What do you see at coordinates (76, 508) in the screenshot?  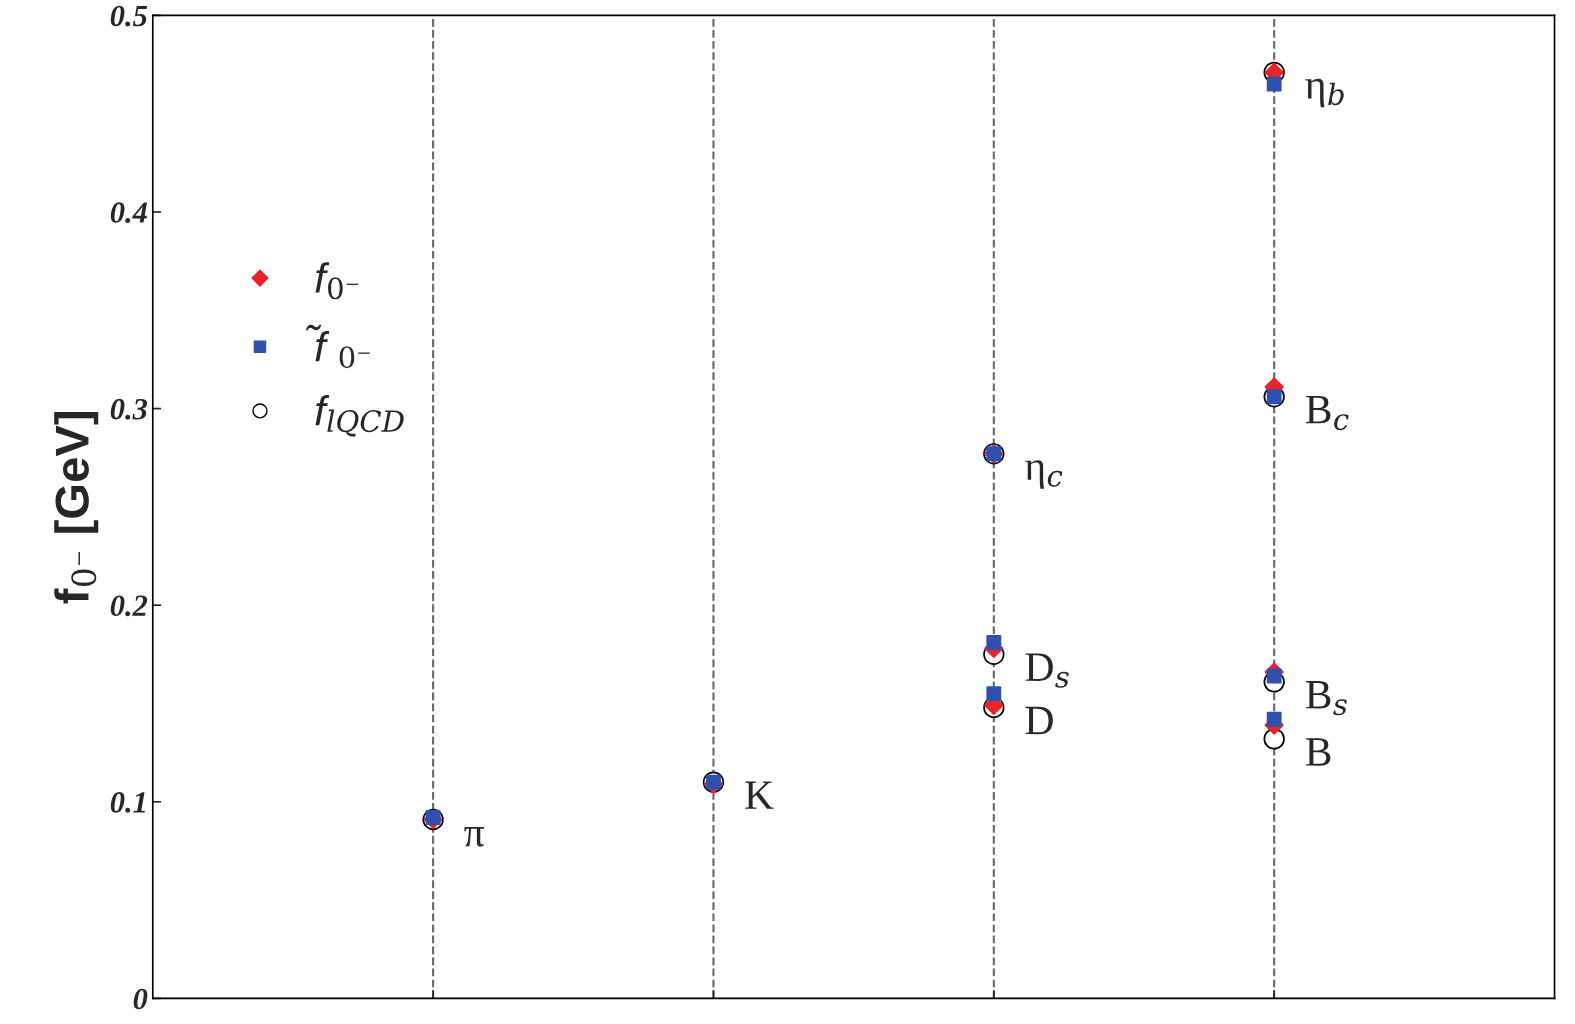 I see `y-axis-title: f$_{0⁻}$ [GeV]` at bounding box center [76, 508].